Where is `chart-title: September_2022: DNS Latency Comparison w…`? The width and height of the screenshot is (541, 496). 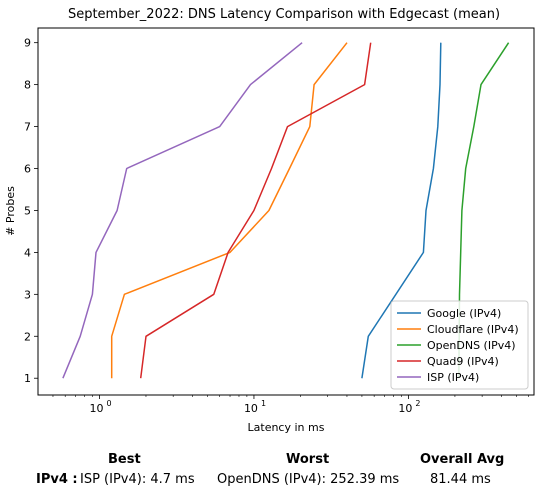
chart-title: September_2022: DNS Latency Comparison w… is located at coordinates (284, 14).